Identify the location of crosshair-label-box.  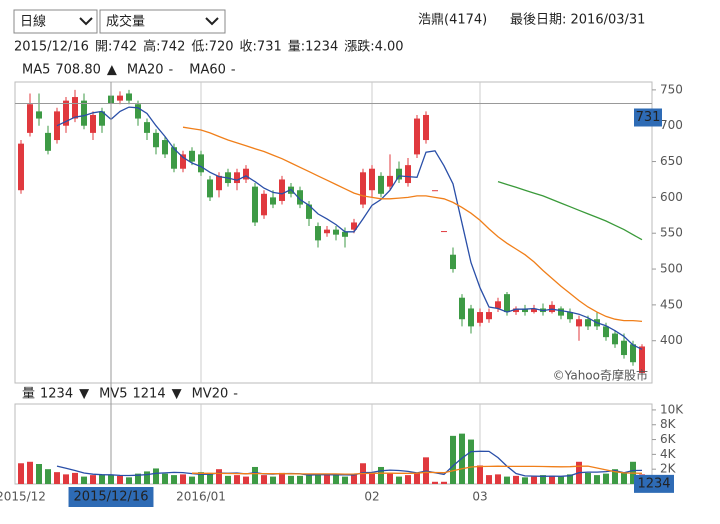
(111, 497).